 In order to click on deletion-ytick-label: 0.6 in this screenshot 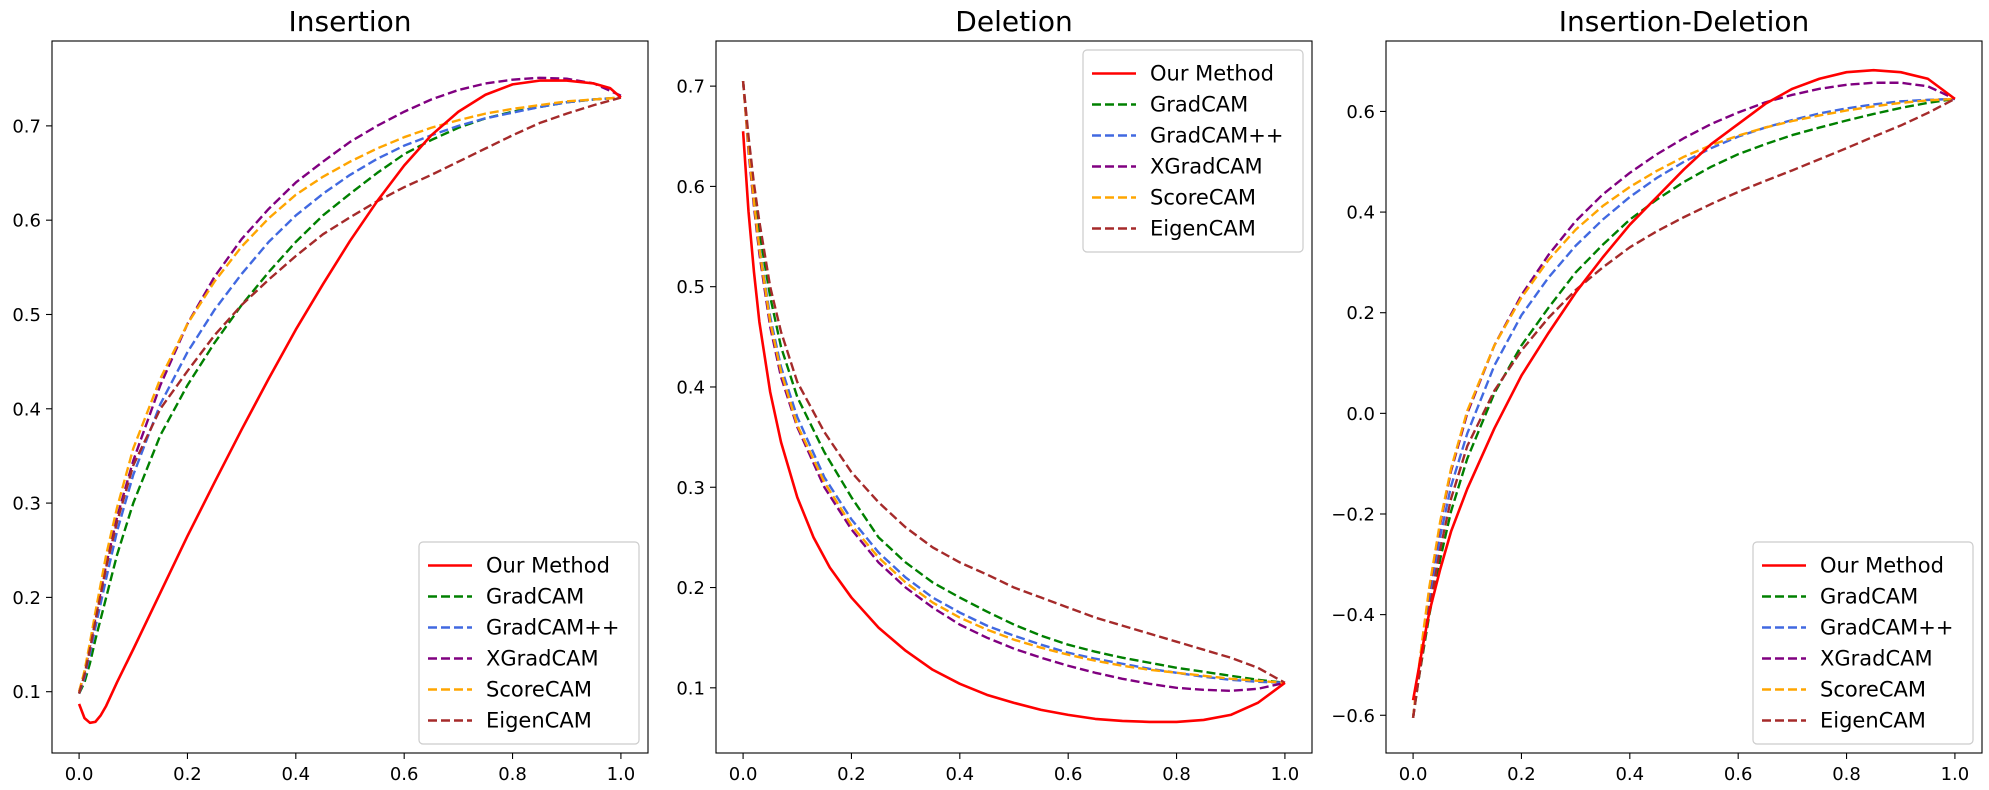, I will do `click(690, 187)`.